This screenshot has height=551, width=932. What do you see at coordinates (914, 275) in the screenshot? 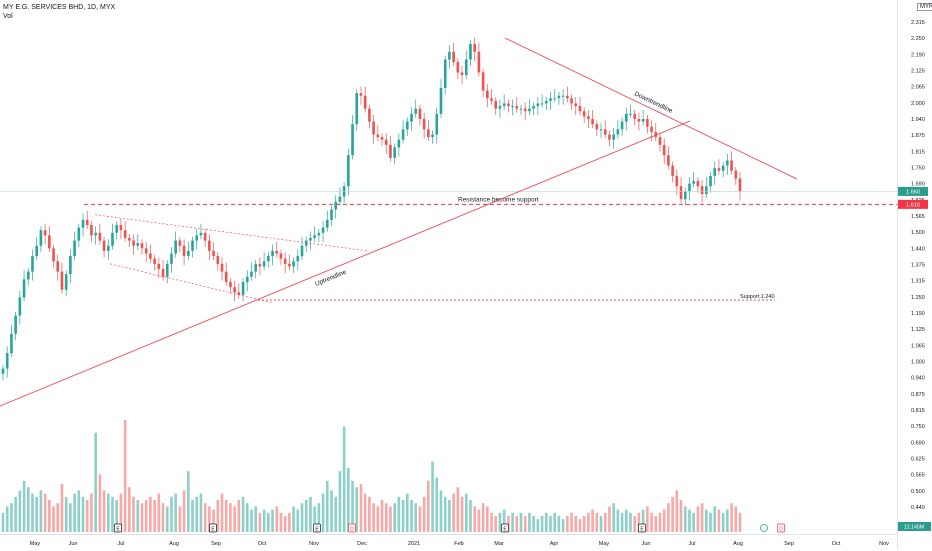
I see `price-axis` at bounding box center [914, 275].